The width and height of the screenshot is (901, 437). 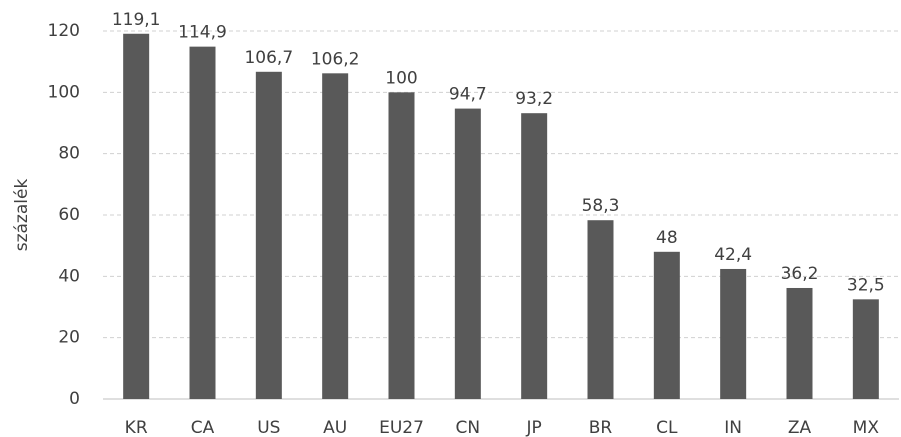 What do you see at coordinates (800, 427) in the screenshot?
I see `x-tick-label: ZA` at bounding box center [800, 427].